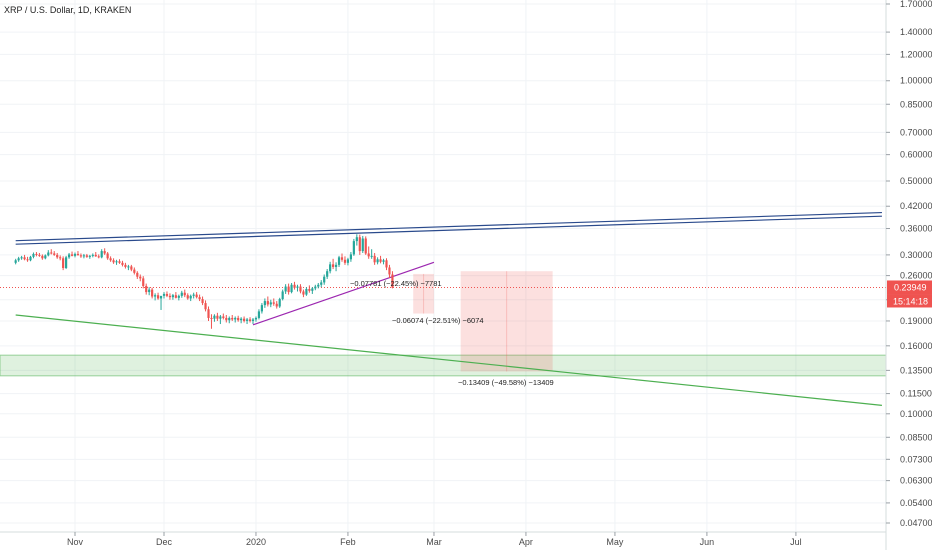 The image size is (932, 555). I want to click on upper-channel-a-trendline, so click(448, 226).